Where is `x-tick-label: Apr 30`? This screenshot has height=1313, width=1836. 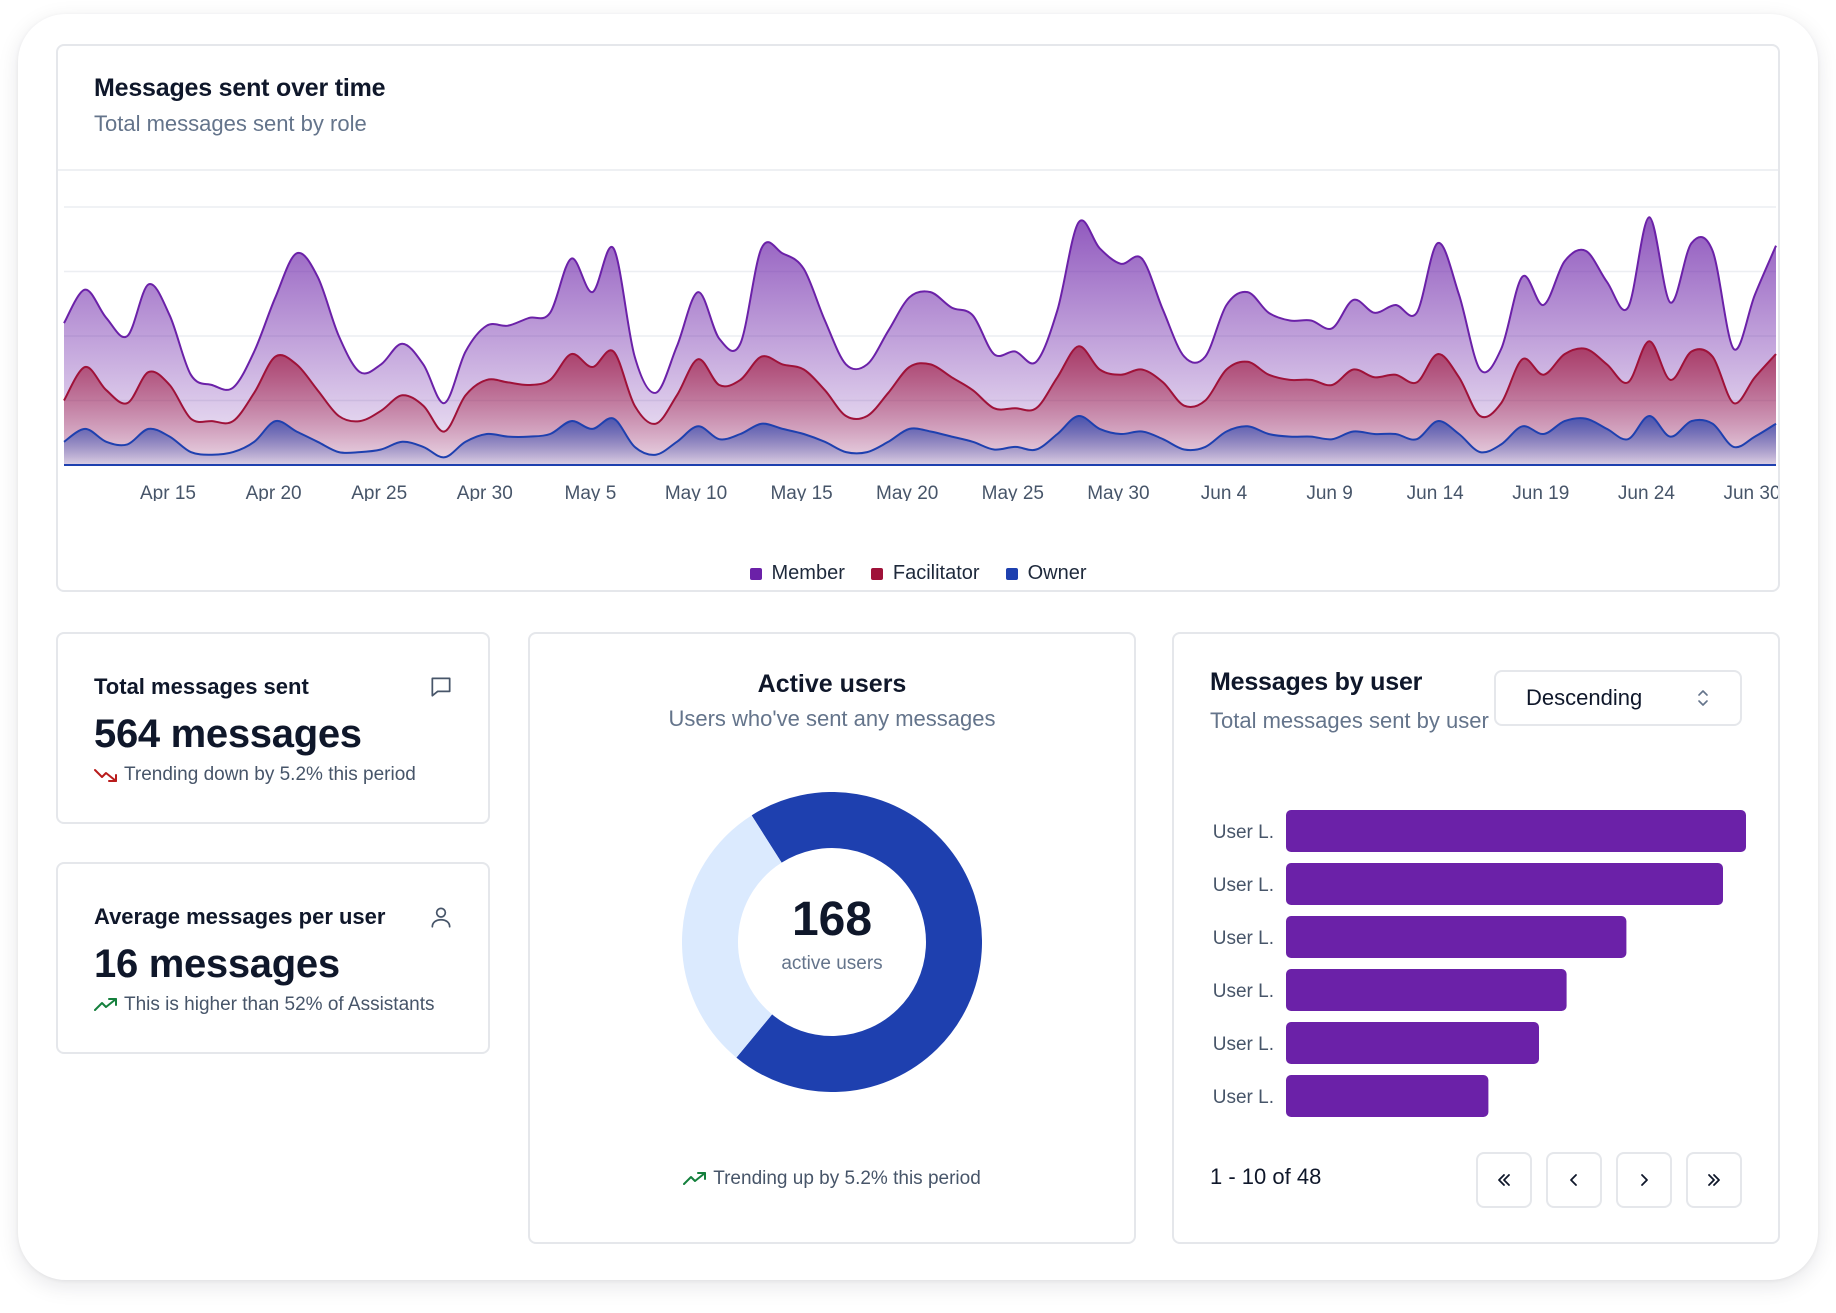 x-tick-label: Apr 30 is located at coordinates (485, 492).